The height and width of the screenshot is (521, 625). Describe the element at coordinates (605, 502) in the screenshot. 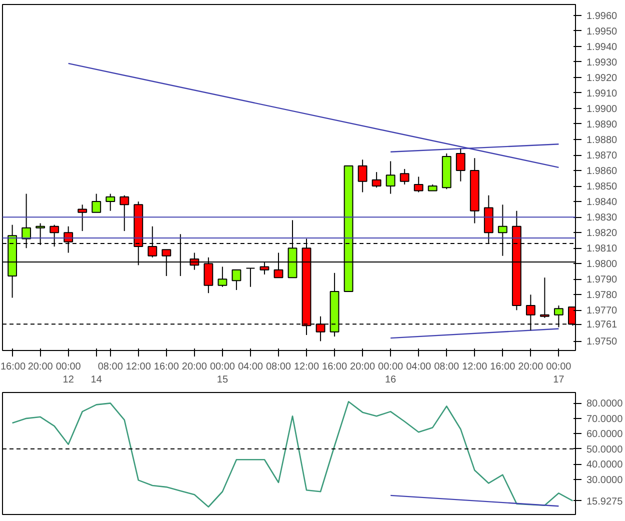

I see `y-tick-label: 15.9275` at that location.